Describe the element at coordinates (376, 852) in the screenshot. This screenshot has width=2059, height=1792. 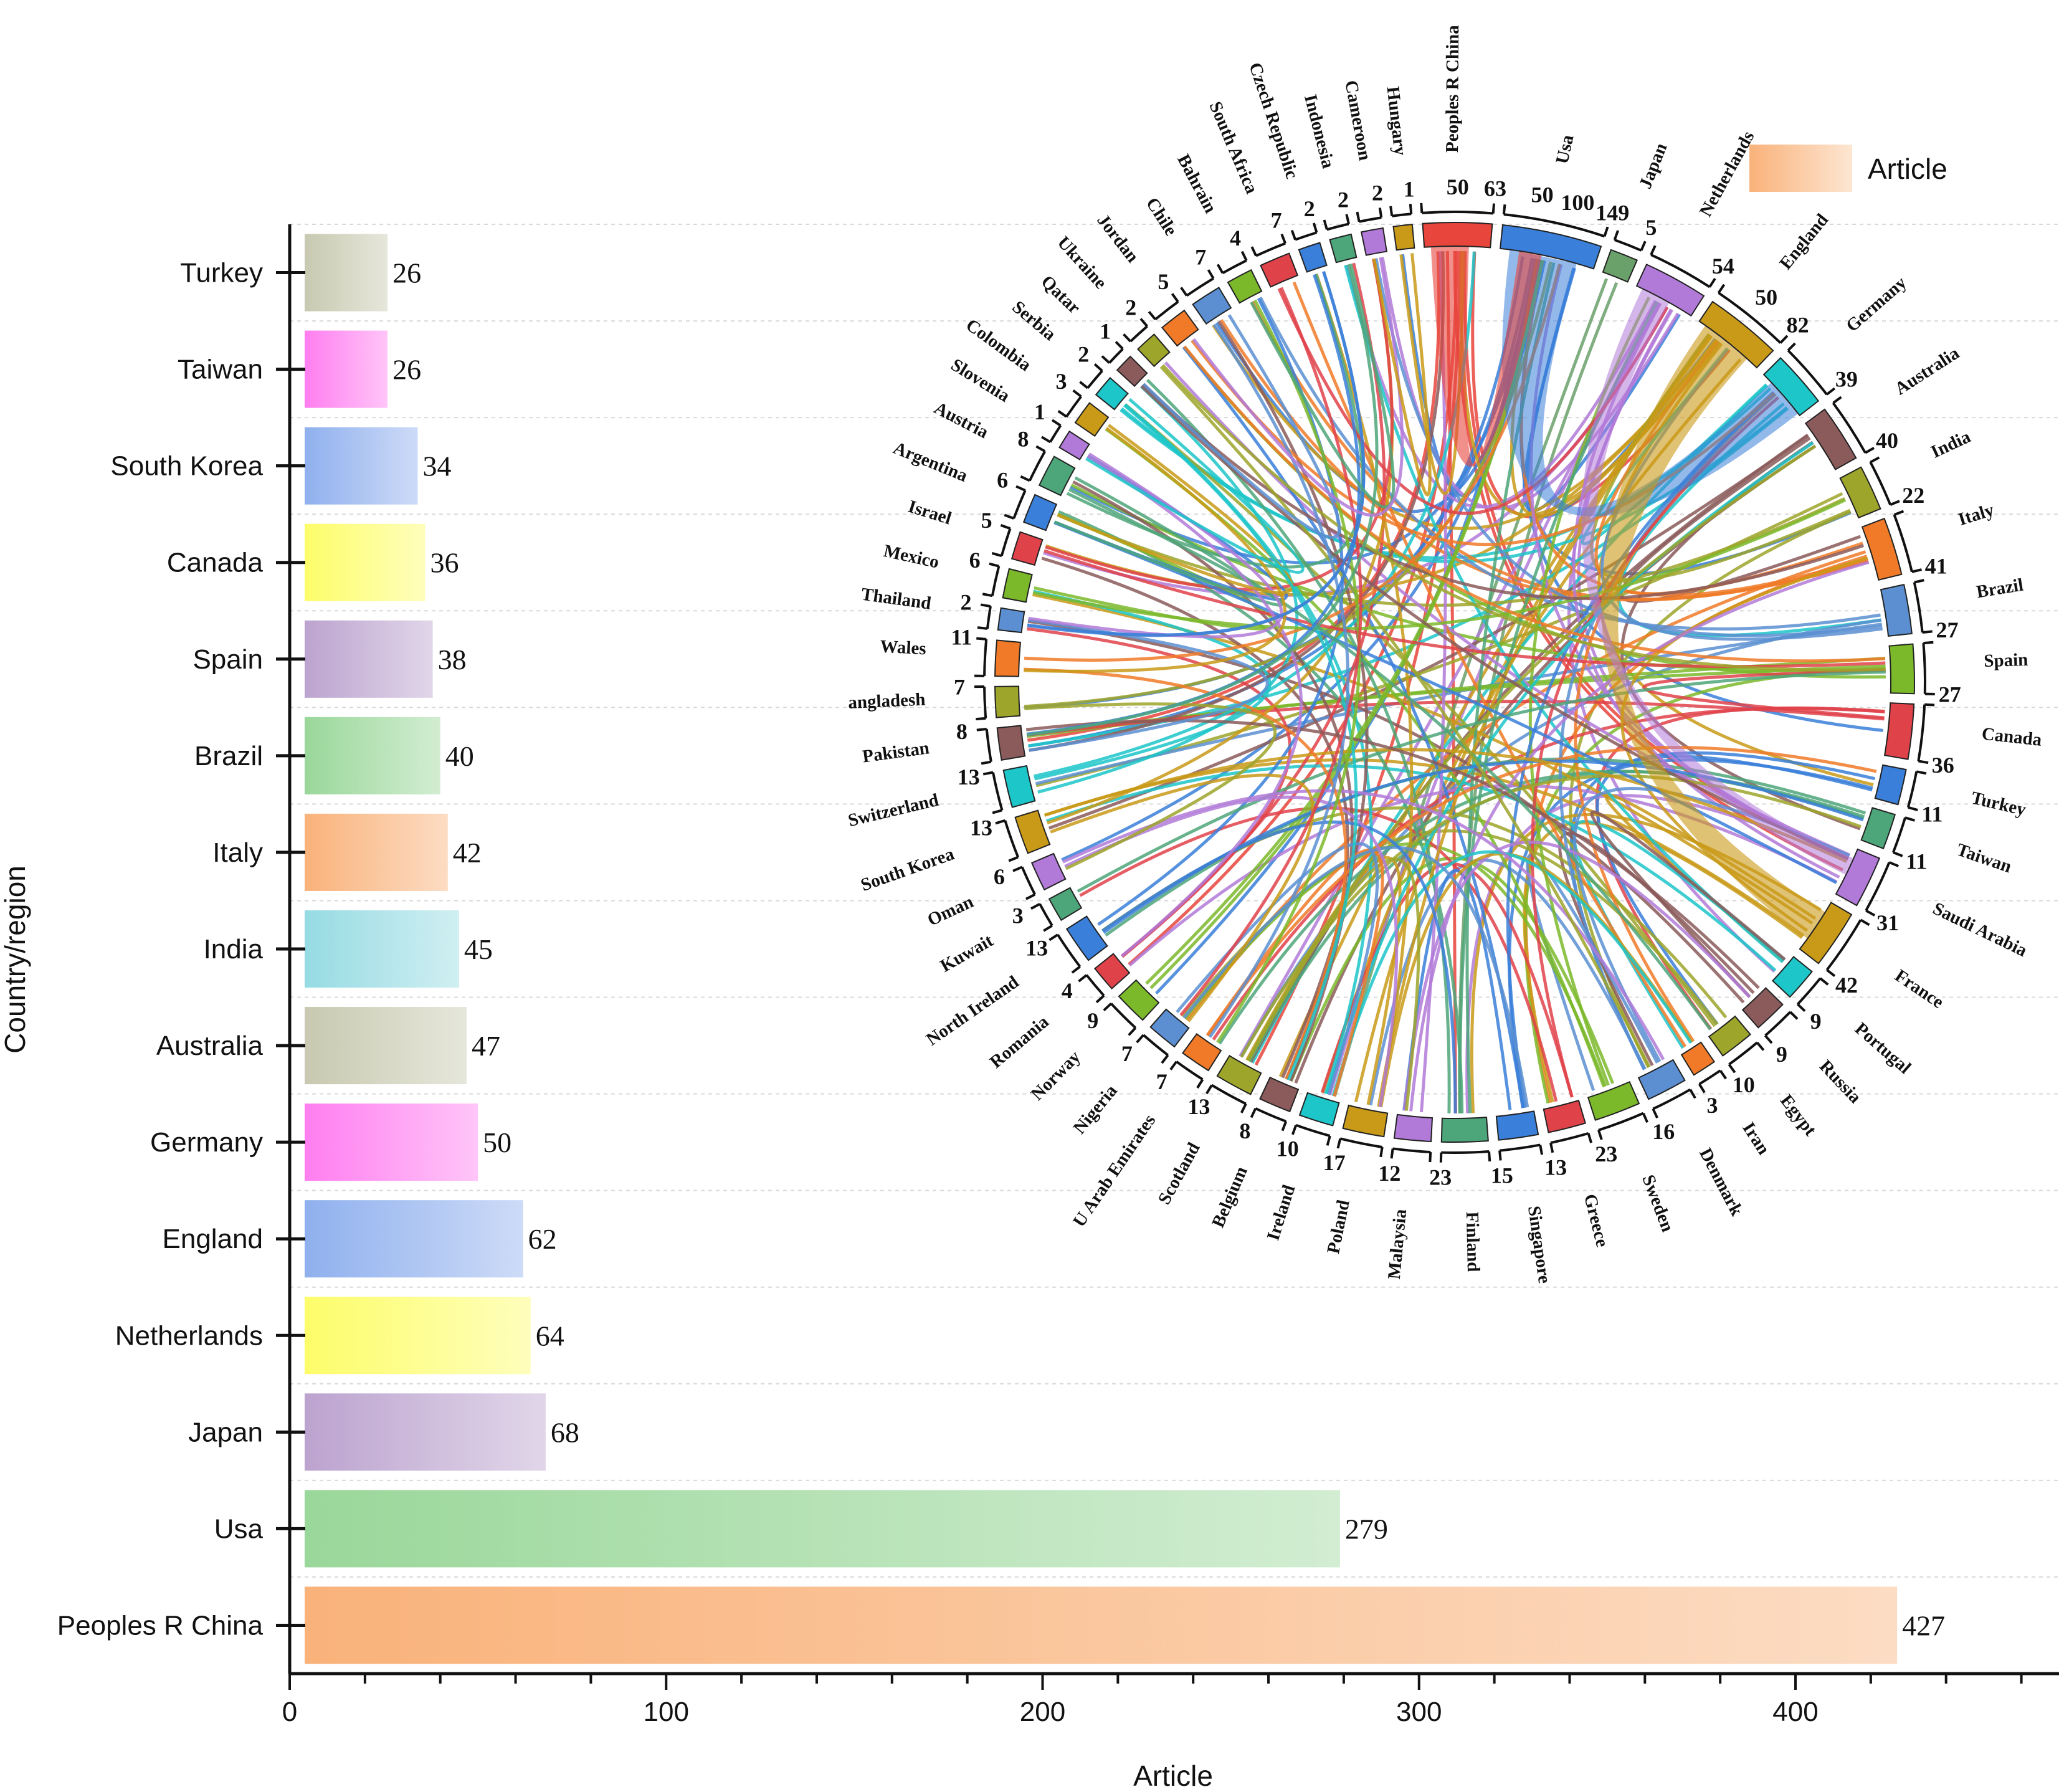
I see `bar-italy` at that location.